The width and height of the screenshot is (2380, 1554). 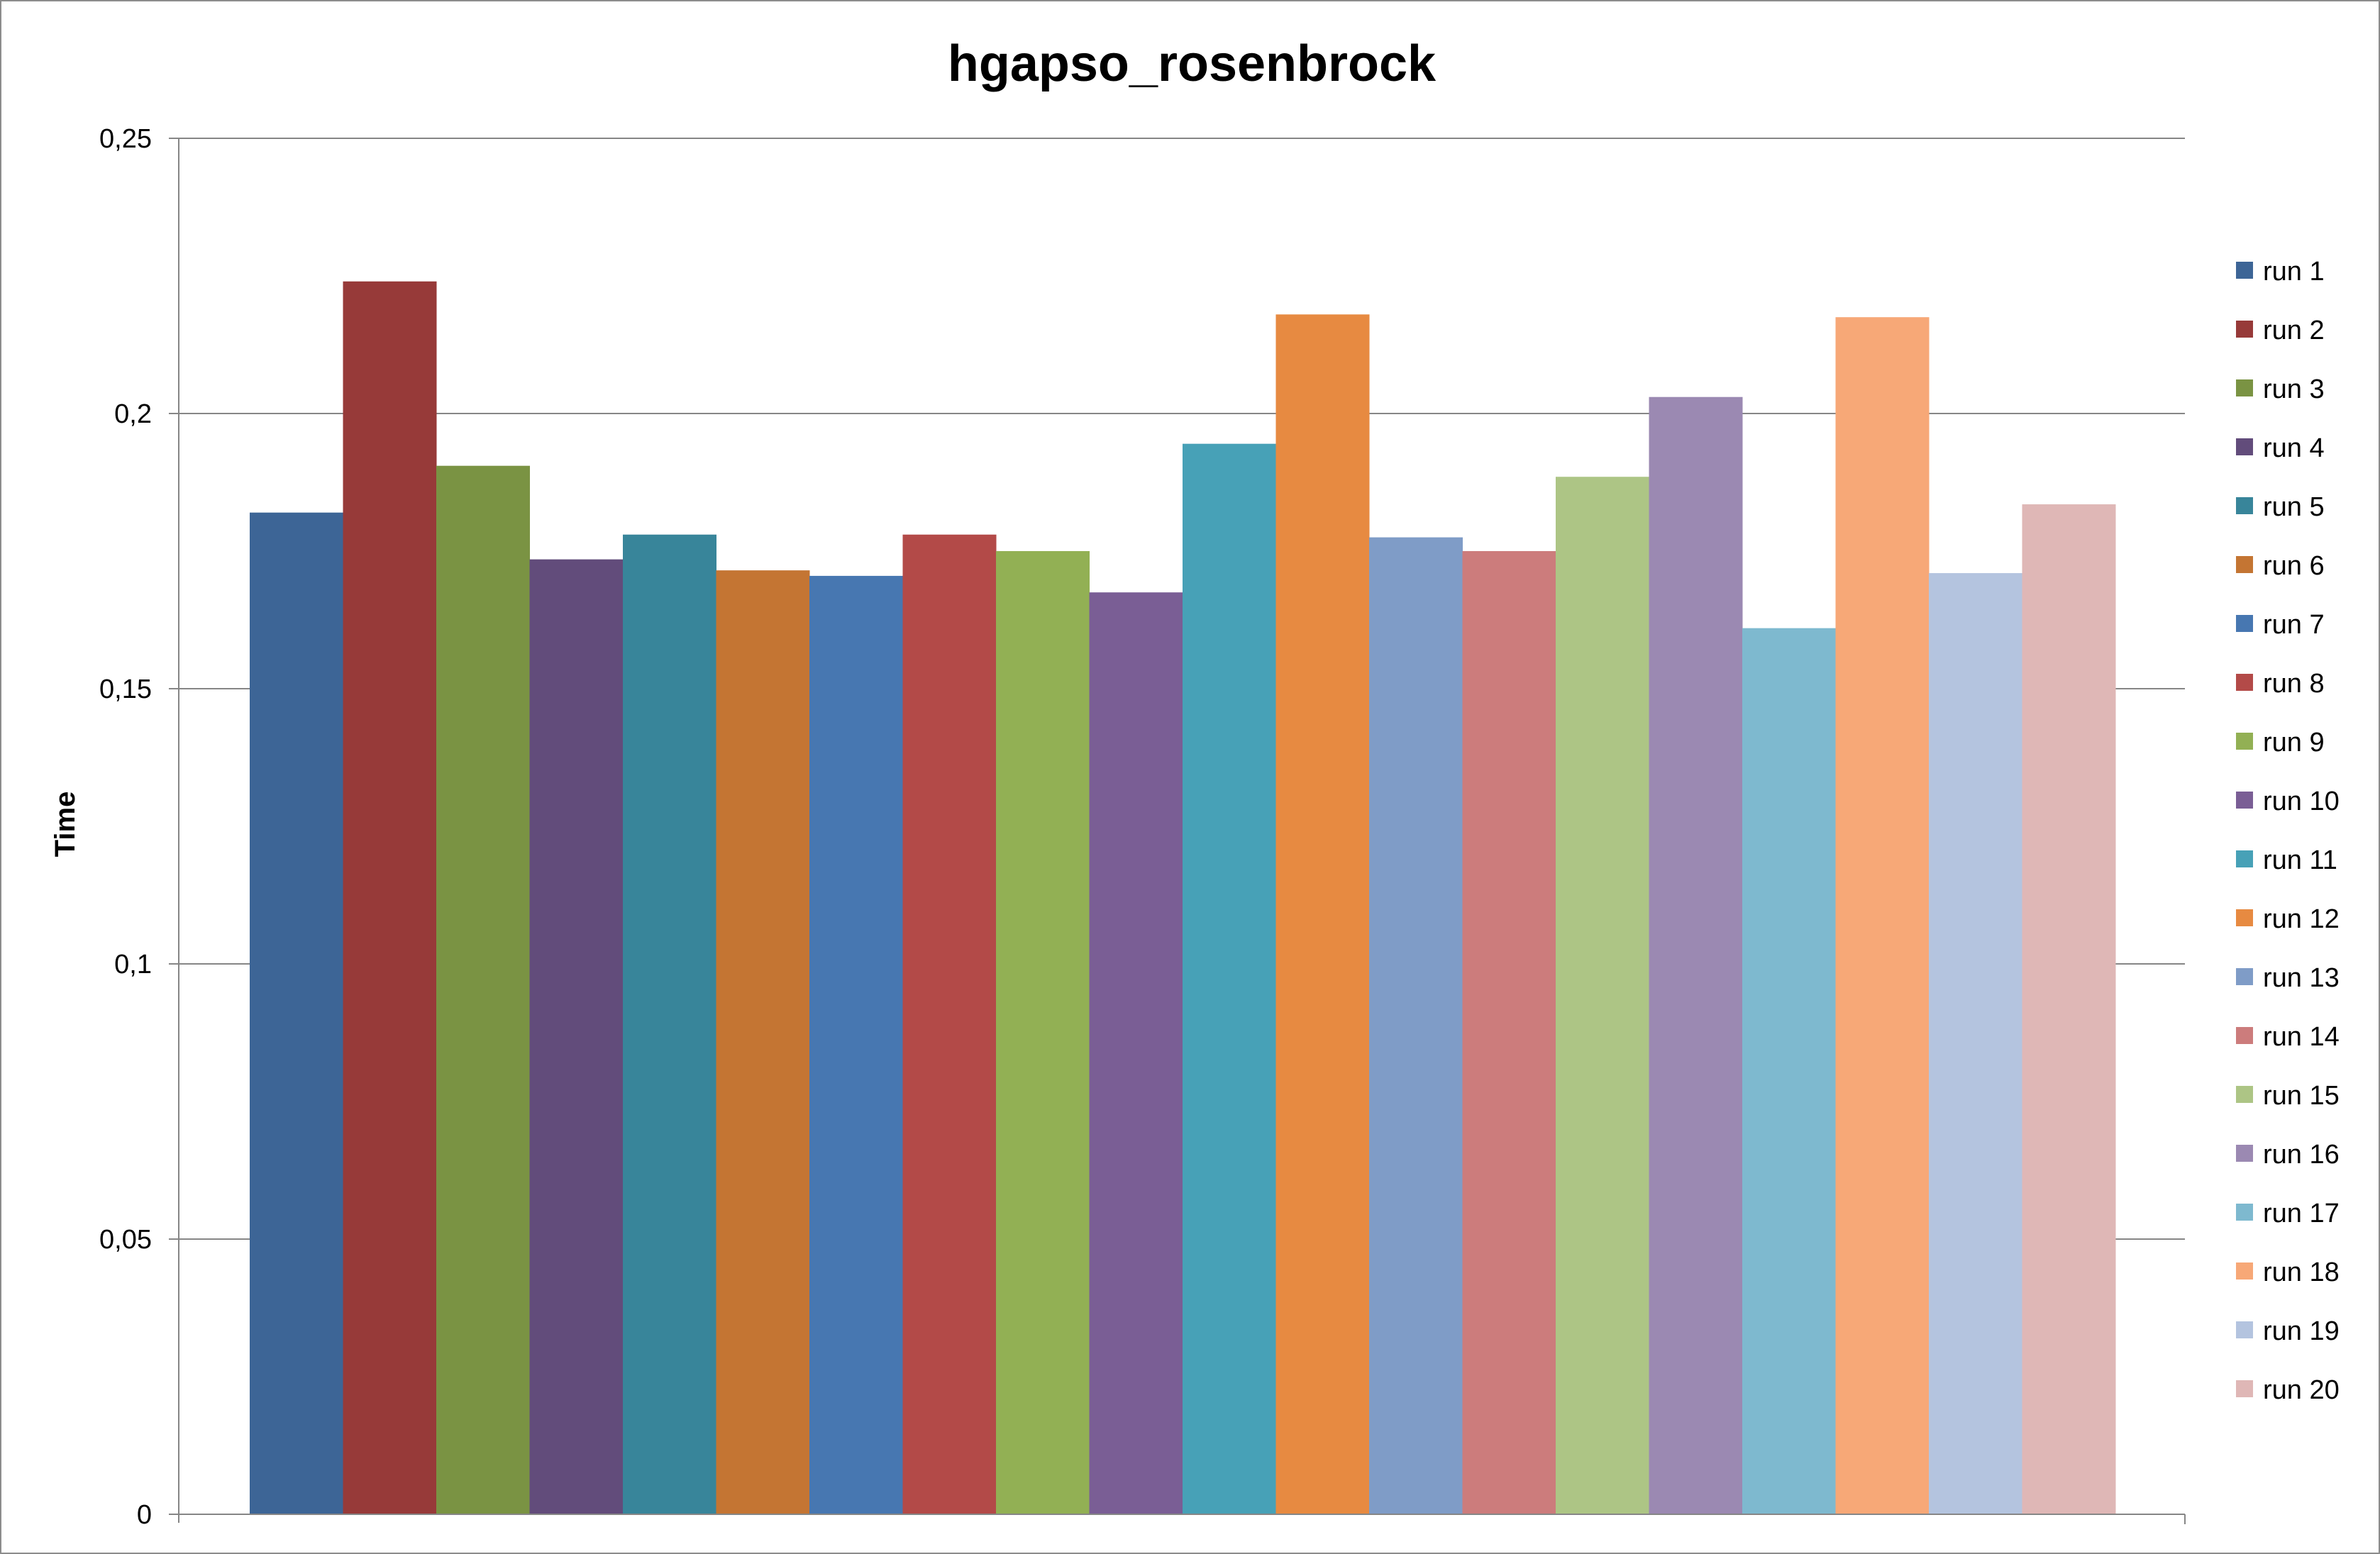 What do you see at coordinates (2302, 1331) in the screenshot?
I see `legend-label: run 19` at bounding box center [2302, 1331].